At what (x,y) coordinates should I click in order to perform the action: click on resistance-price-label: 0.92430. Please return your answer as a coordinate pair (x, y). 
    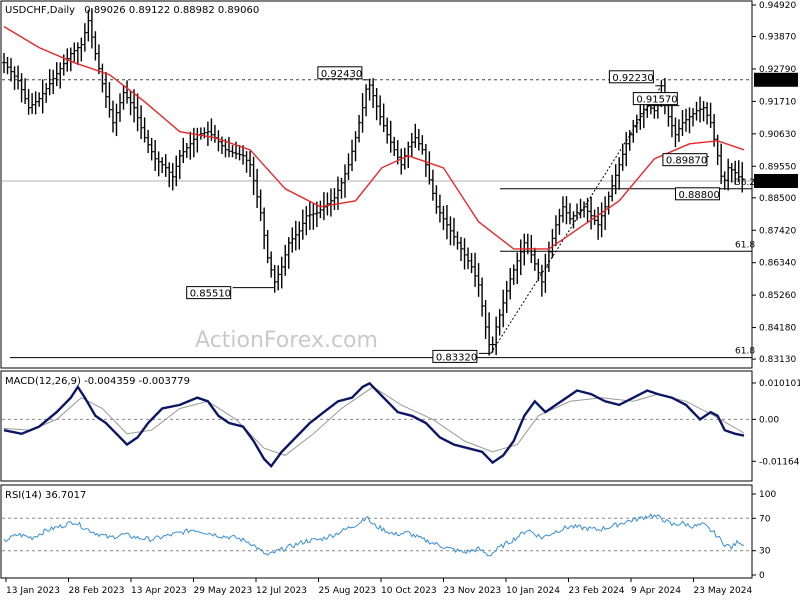
    Looking at the image, I should click on (777, 82).